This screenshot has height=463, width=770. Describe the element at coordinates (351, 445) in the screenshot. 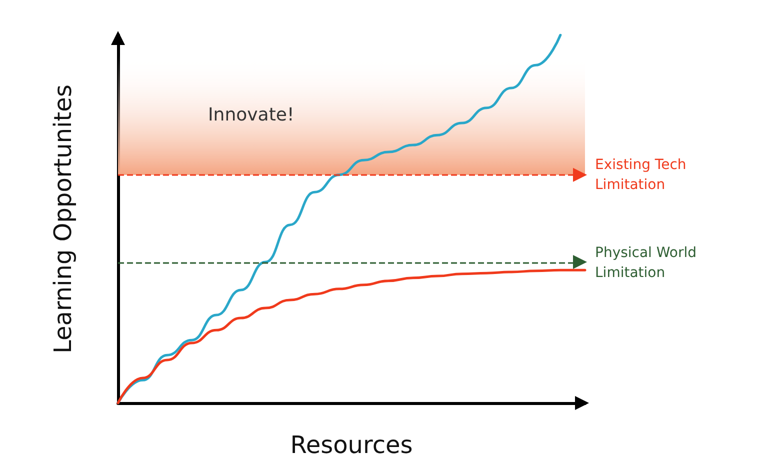

I see `x-axis-title: Resources` at that location.